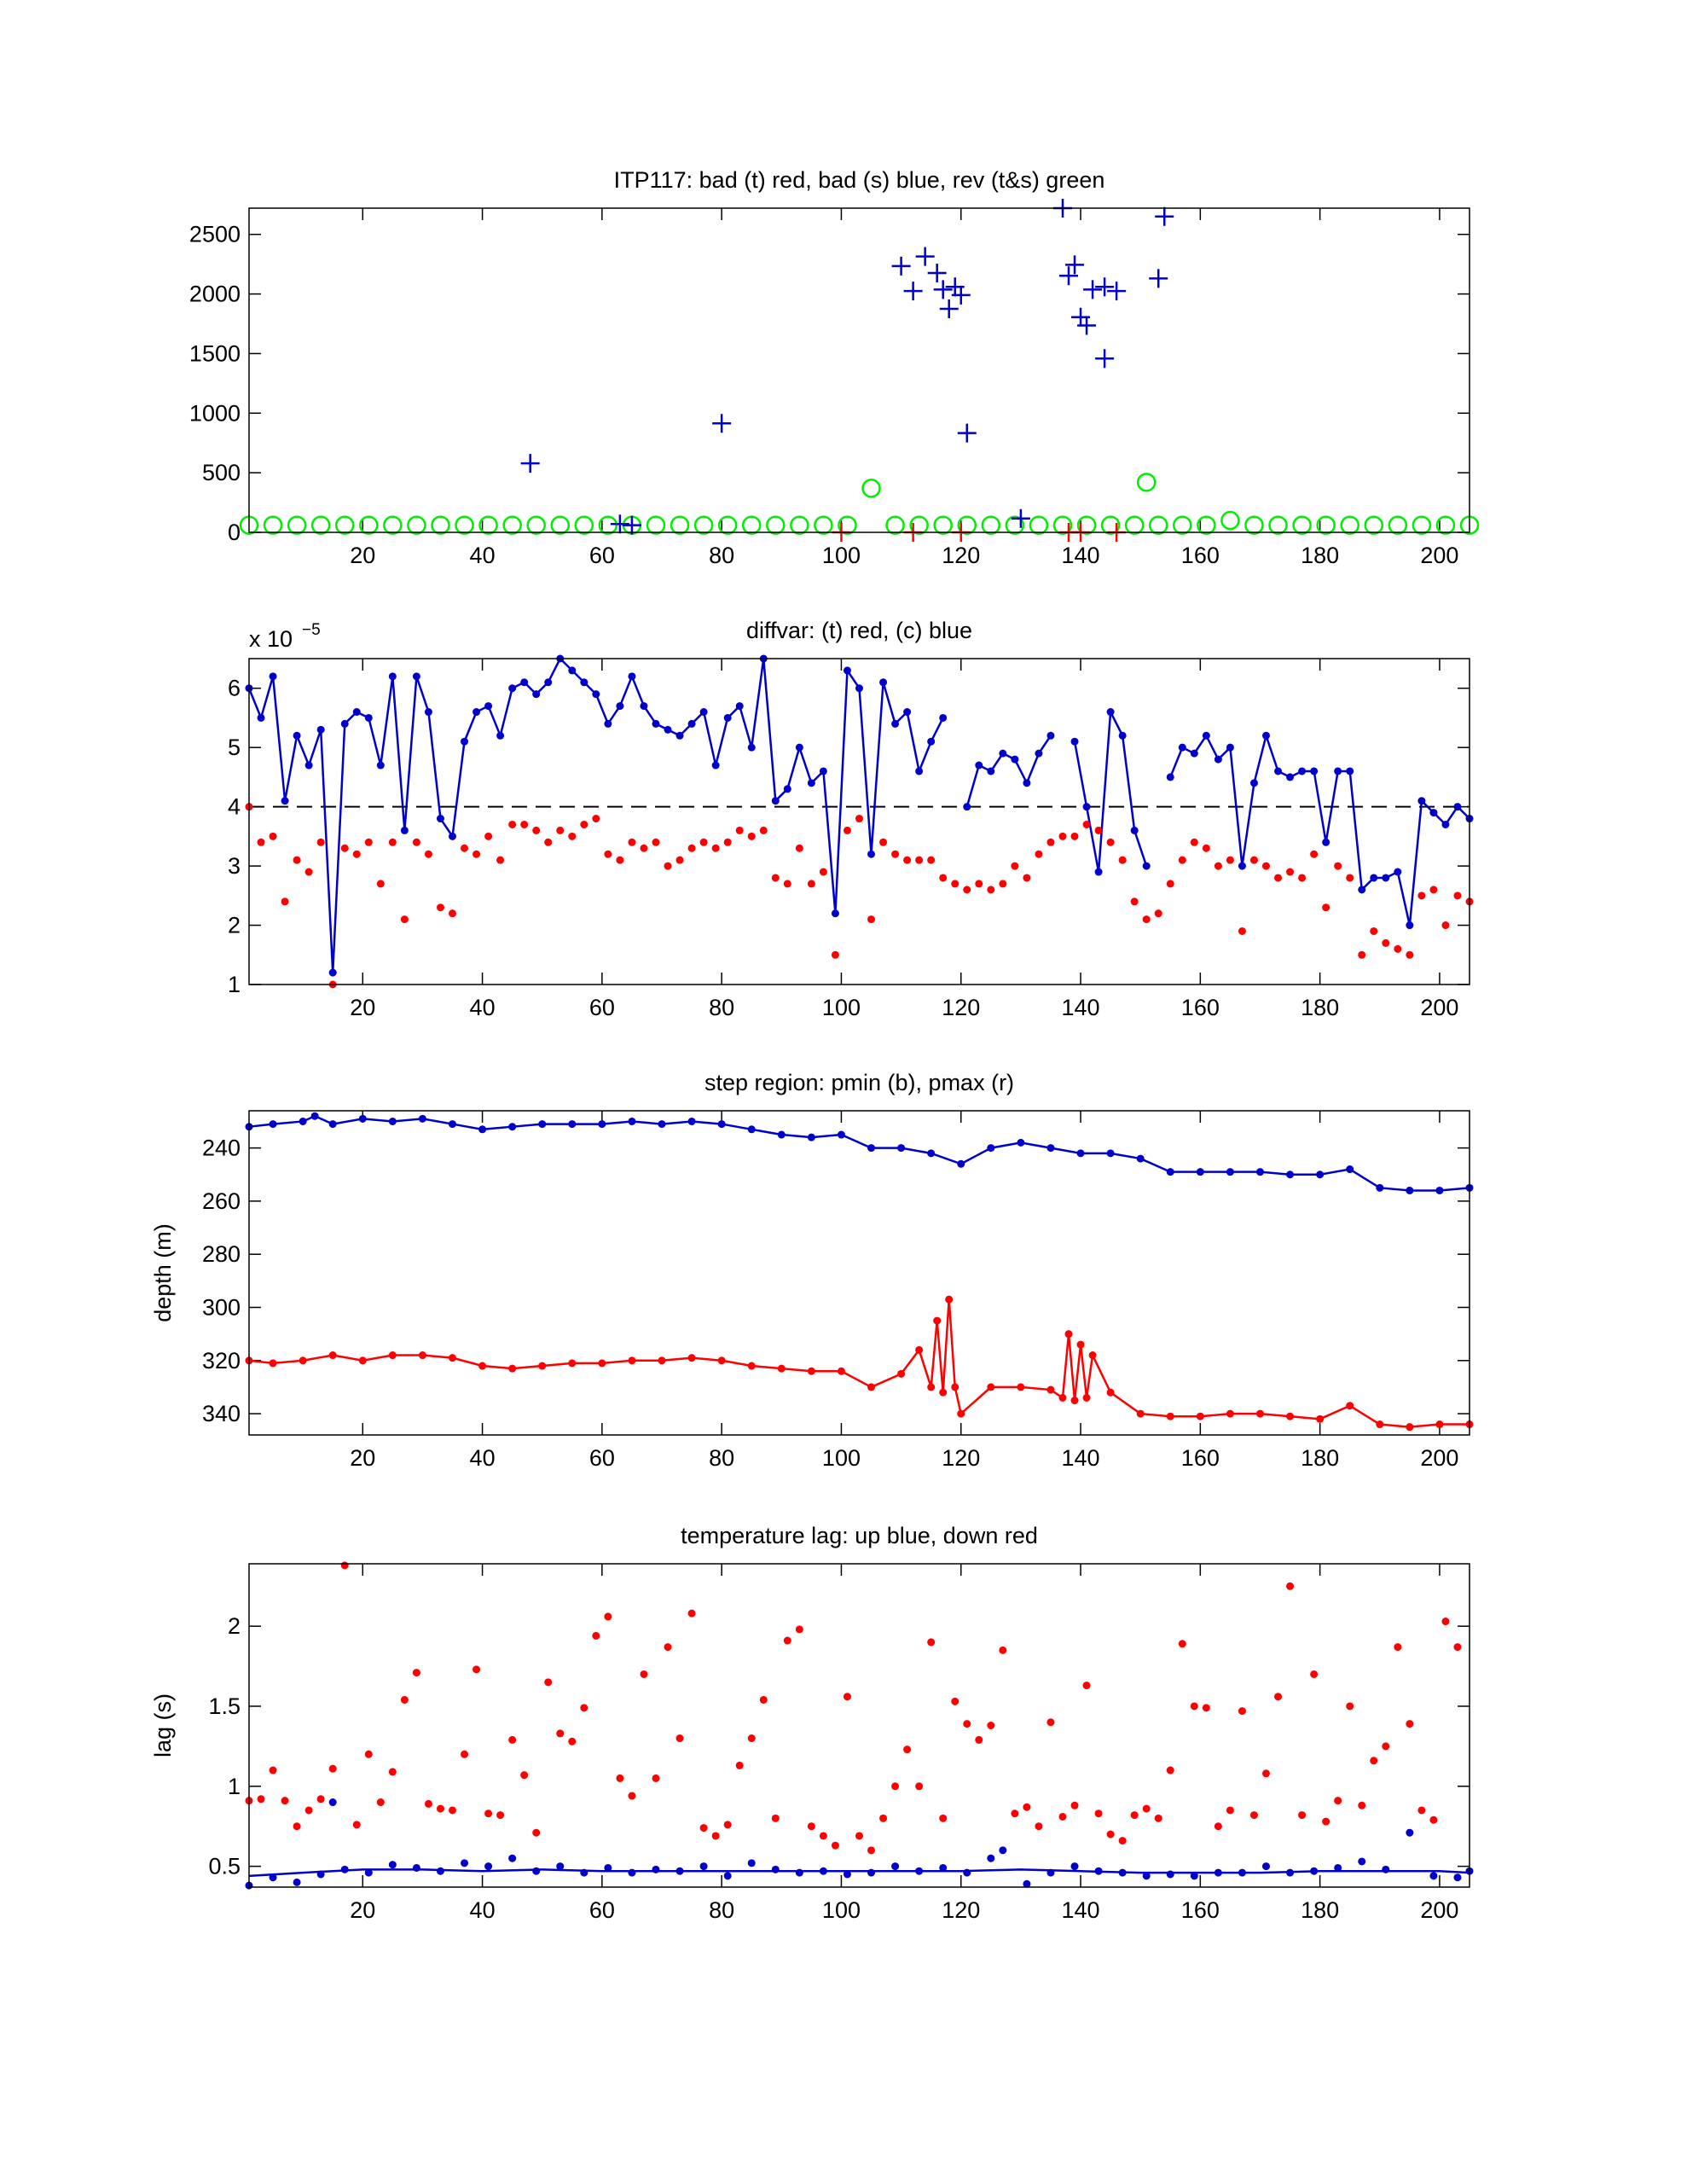 The height and width of the screenshot is (2184, 1687). I want to click on y-tick-label: 3, so click(235, 866).